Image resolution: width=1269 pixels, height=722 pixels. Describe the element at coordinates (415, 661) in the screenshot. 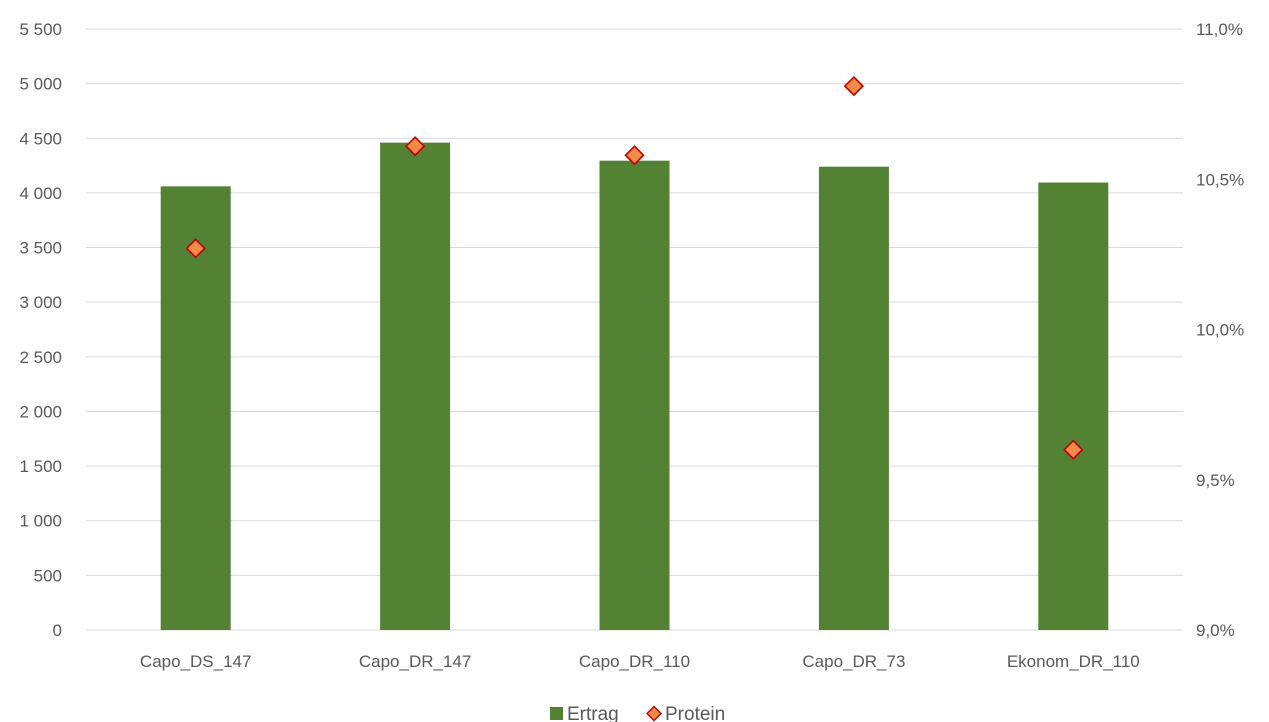

I see `x-tick-label: Capo_DR_147` at that location.